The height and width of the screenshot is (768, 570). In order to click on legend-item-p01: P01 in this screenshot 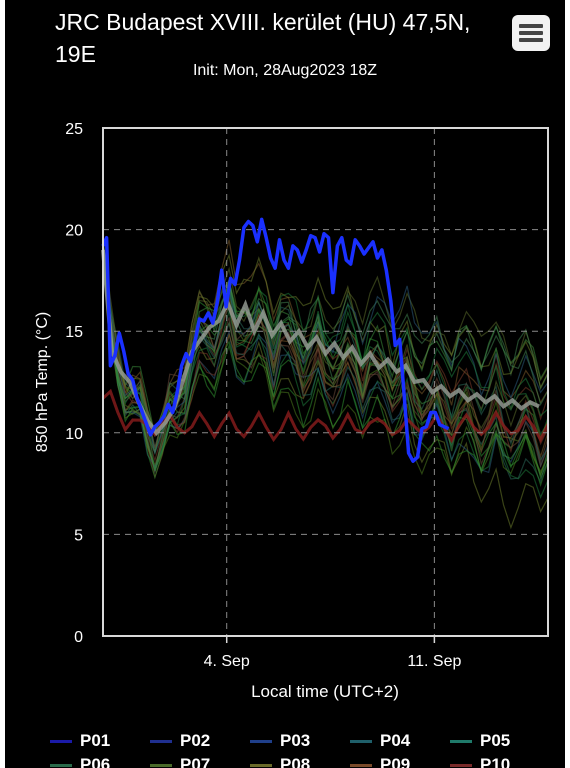, I will do `click(80, 741)`.